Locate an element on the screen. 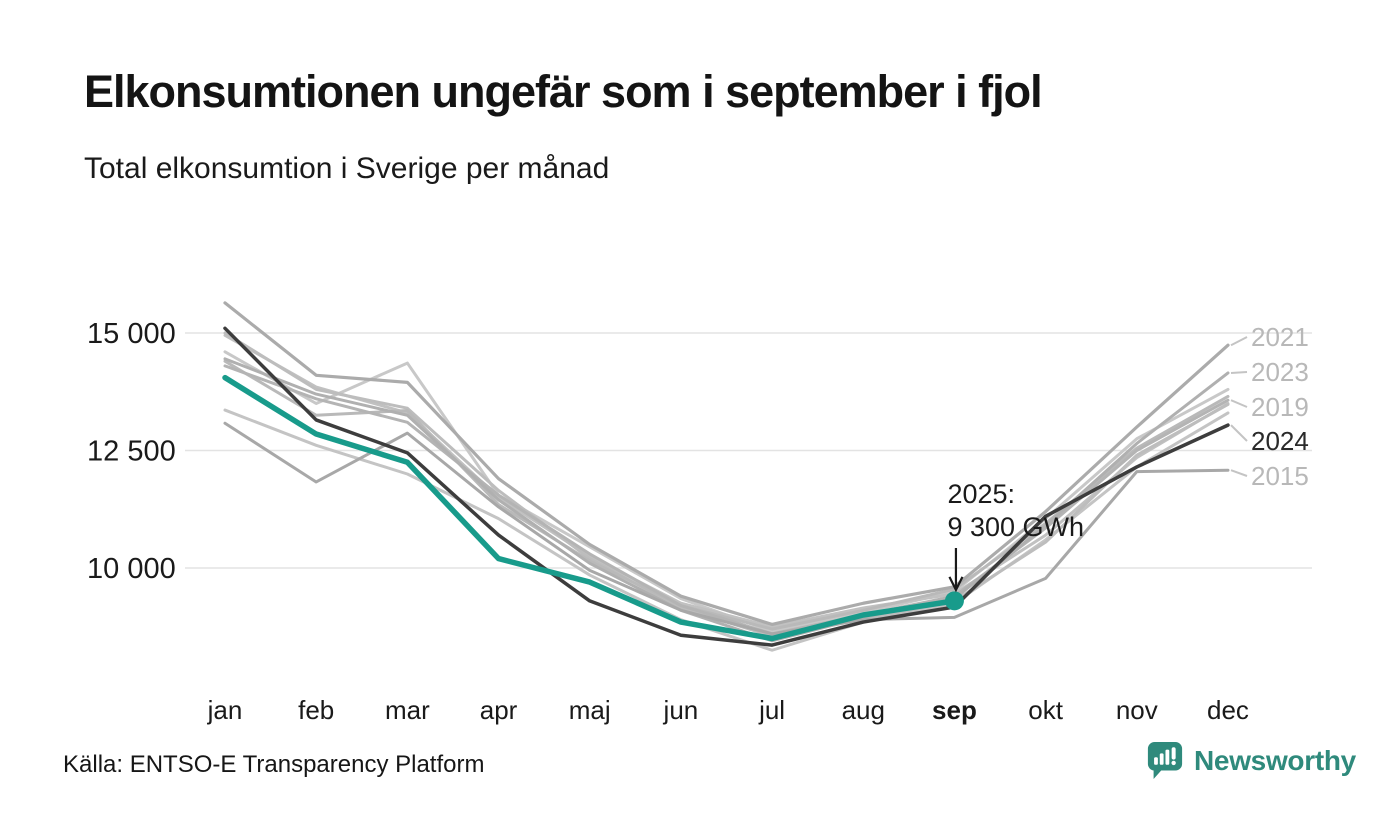 Image resolution: width=1400 pixels, height=840 pixels. svg-text: 15 000 is located at coordinates (131, 334).